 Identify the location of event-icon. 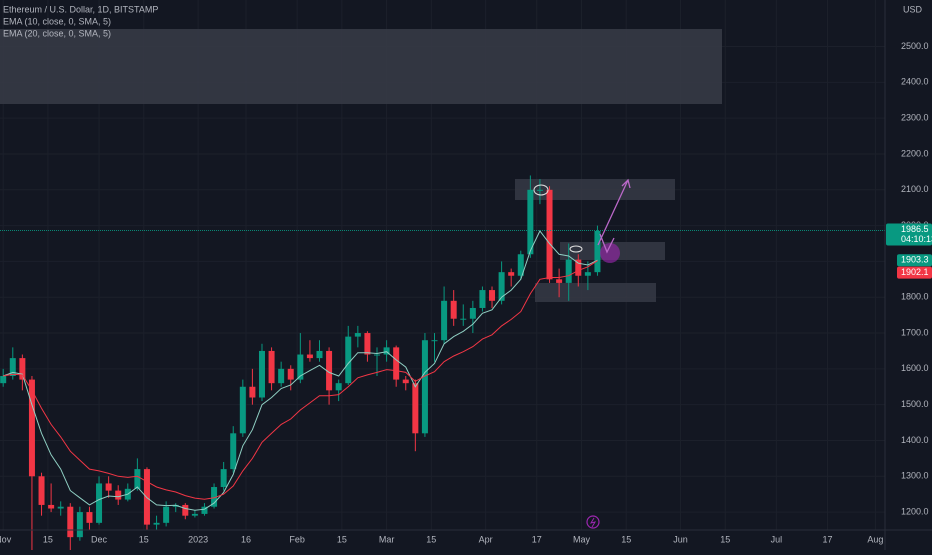
(593, 522).